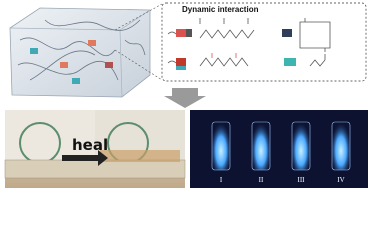  I want to click on arrow, so click(185, 98).